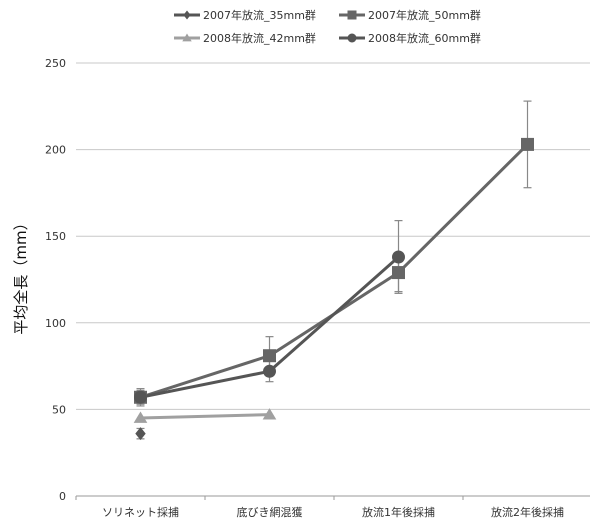 This screenshot has width=590, height=522. Describe the element at coordinates (55, 150) in the screenshot. I see `y-tick-label: 200` at that location.